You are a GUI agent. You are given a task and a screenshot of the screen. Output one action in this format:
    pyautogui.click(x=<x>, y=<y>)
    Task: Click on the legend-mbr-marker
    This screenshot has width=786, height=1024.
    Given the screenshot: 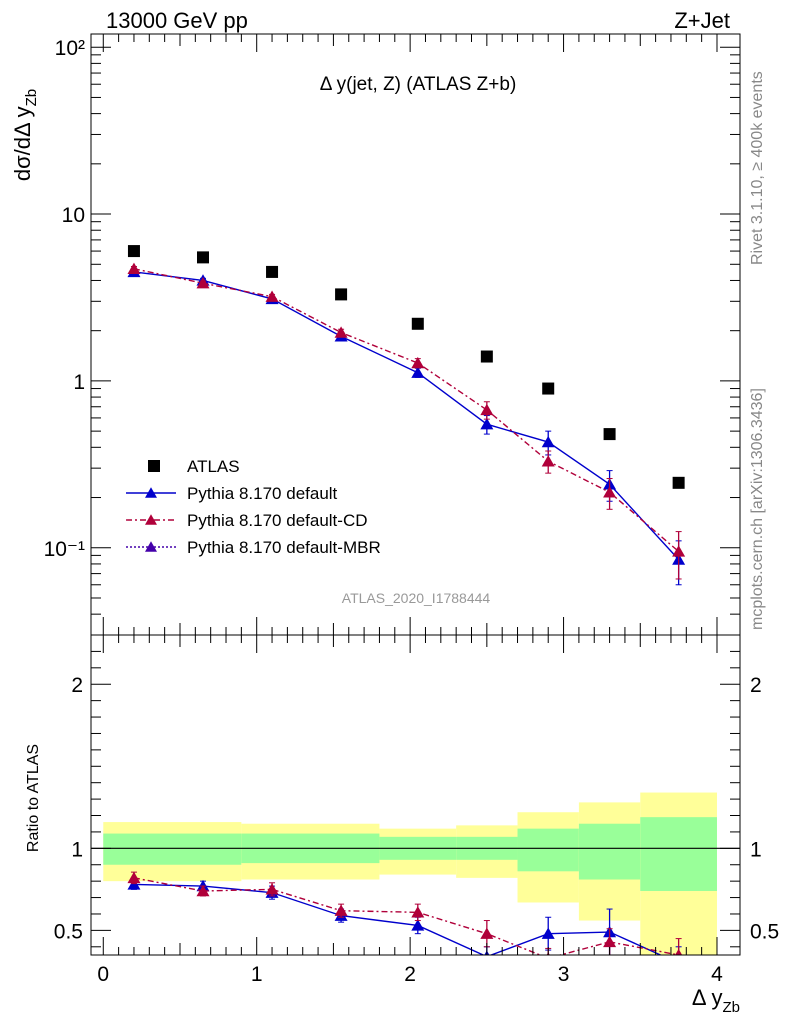 What is the action you would take?
    pyautogui.click(x=151, y=546)
    